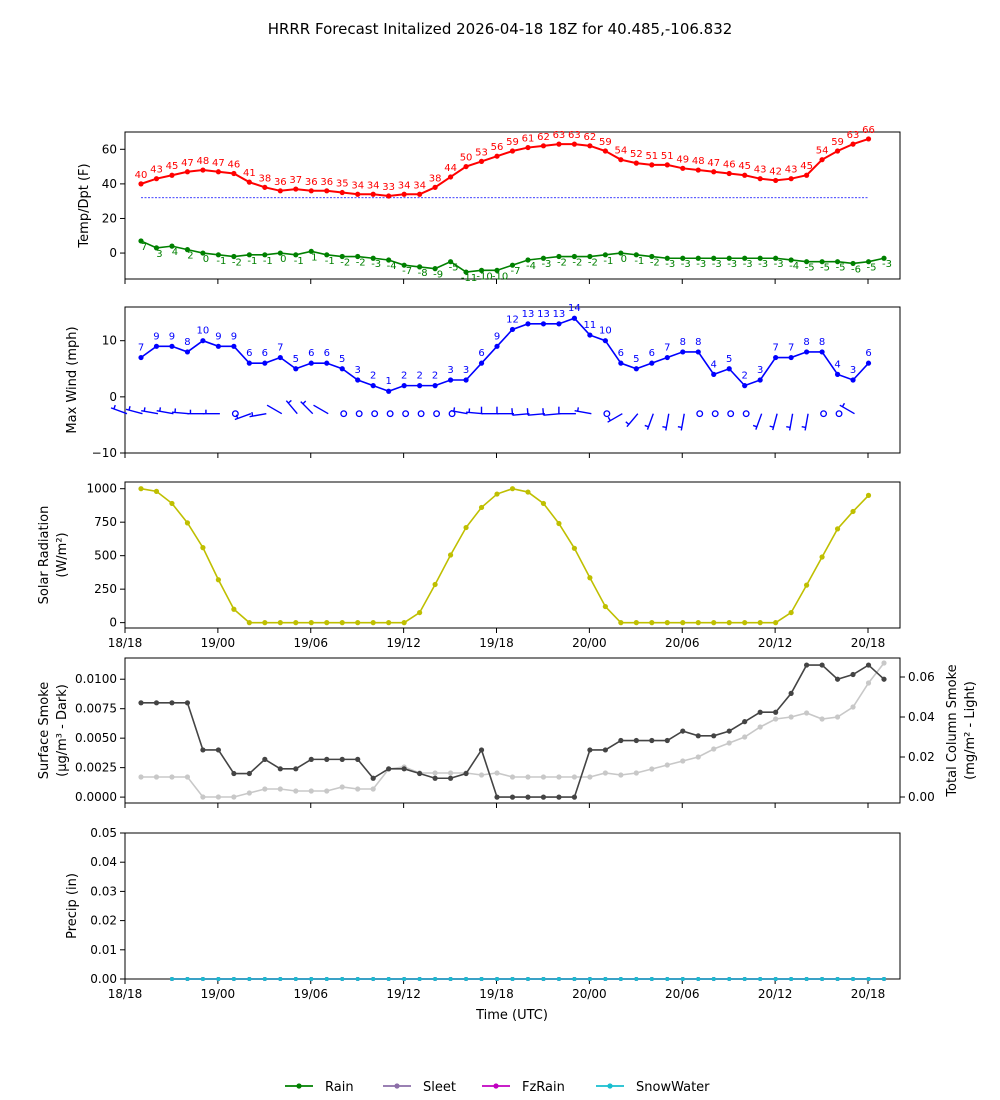 The width and height of the screenshot is (1000, 1100). What do you see at coordinates (775, 994) in the screenshot?
I see `x-tick-label: 20/12` at bounding box center [775, 994].